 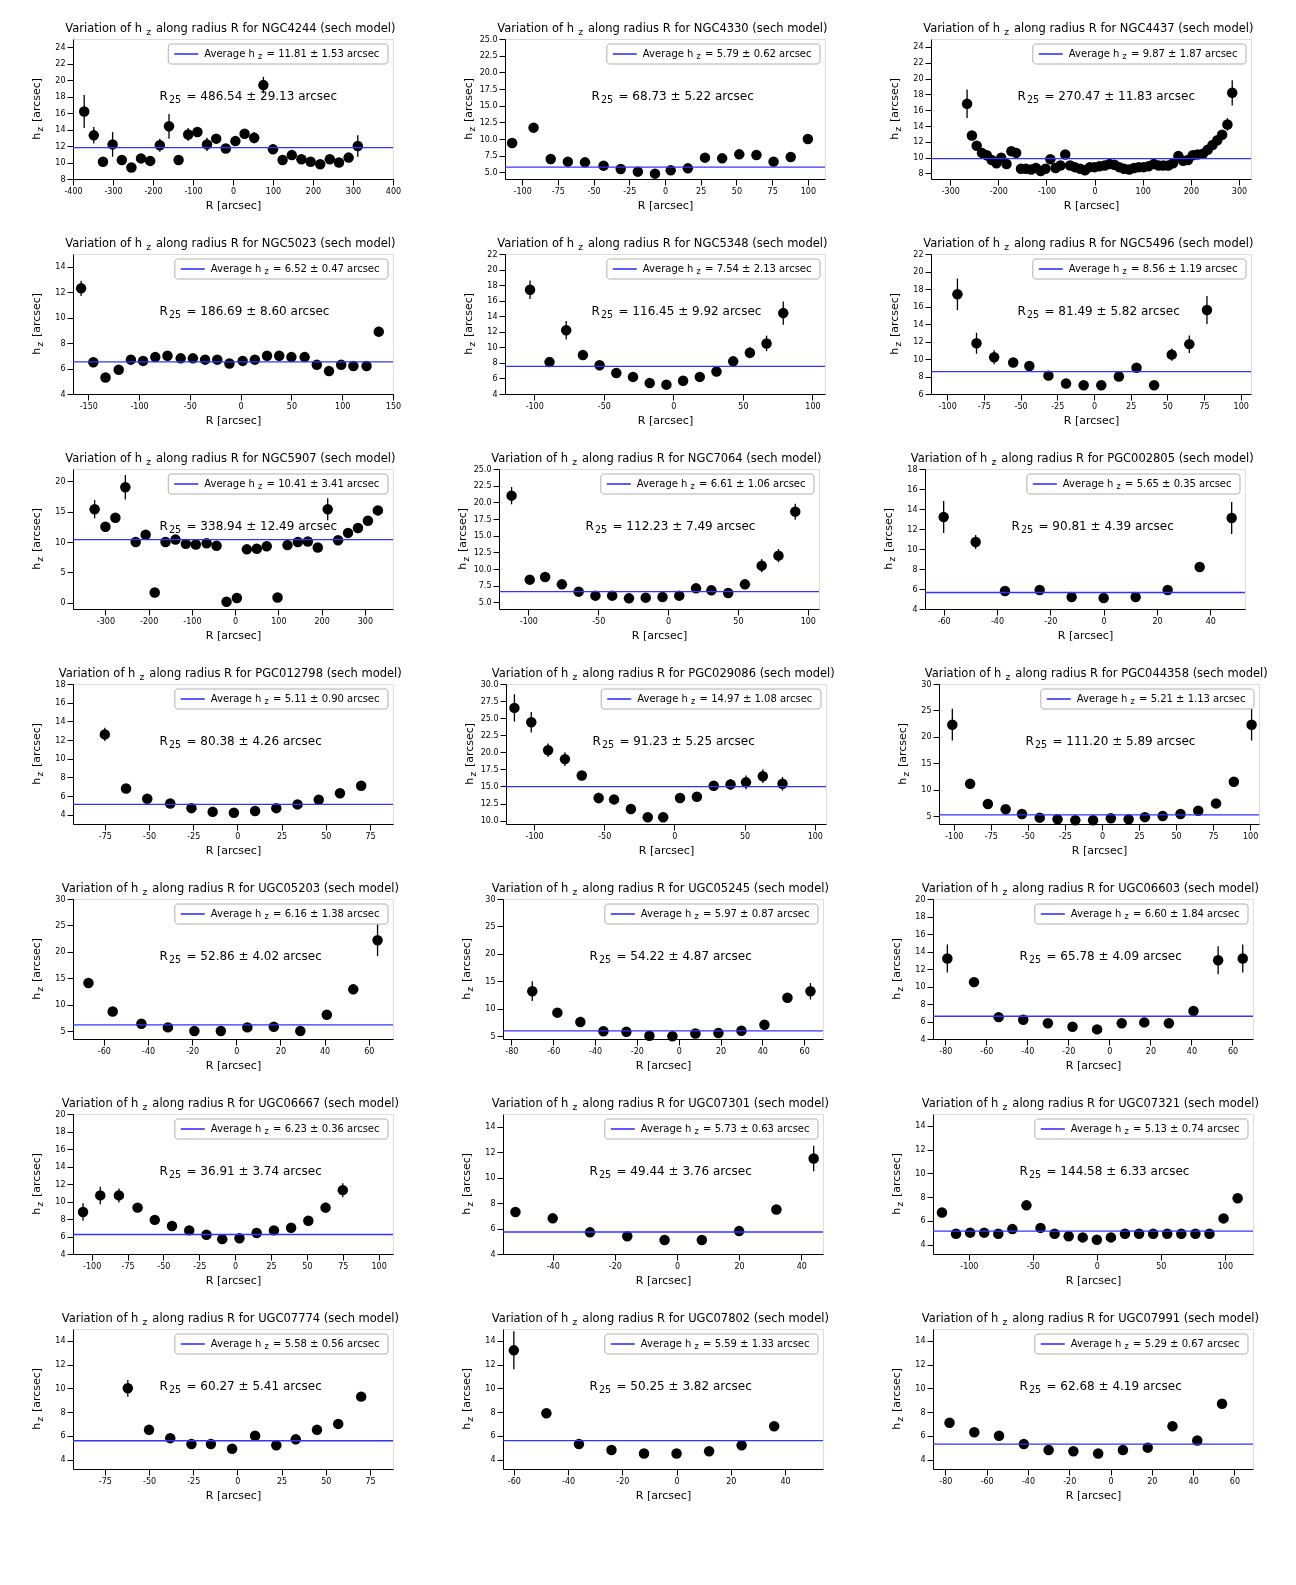 What do you see at coordinates (915, 609) in the screenshot?
I see `y-tick-label: 4` at bounding box center [915, 609].